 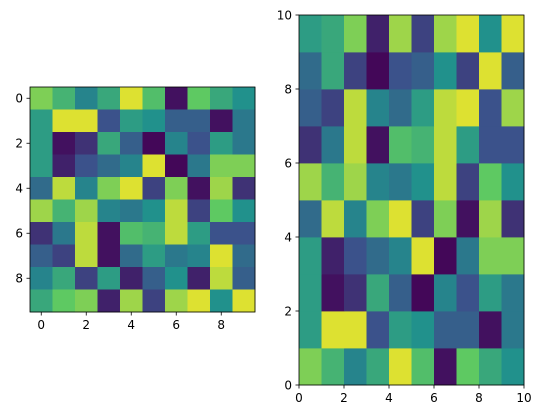 What do you see at coordinates (523, 398) in the screenshot?
I see `right-heatmap-x-tick-label-5: 10` at bounding box center [523, 398].